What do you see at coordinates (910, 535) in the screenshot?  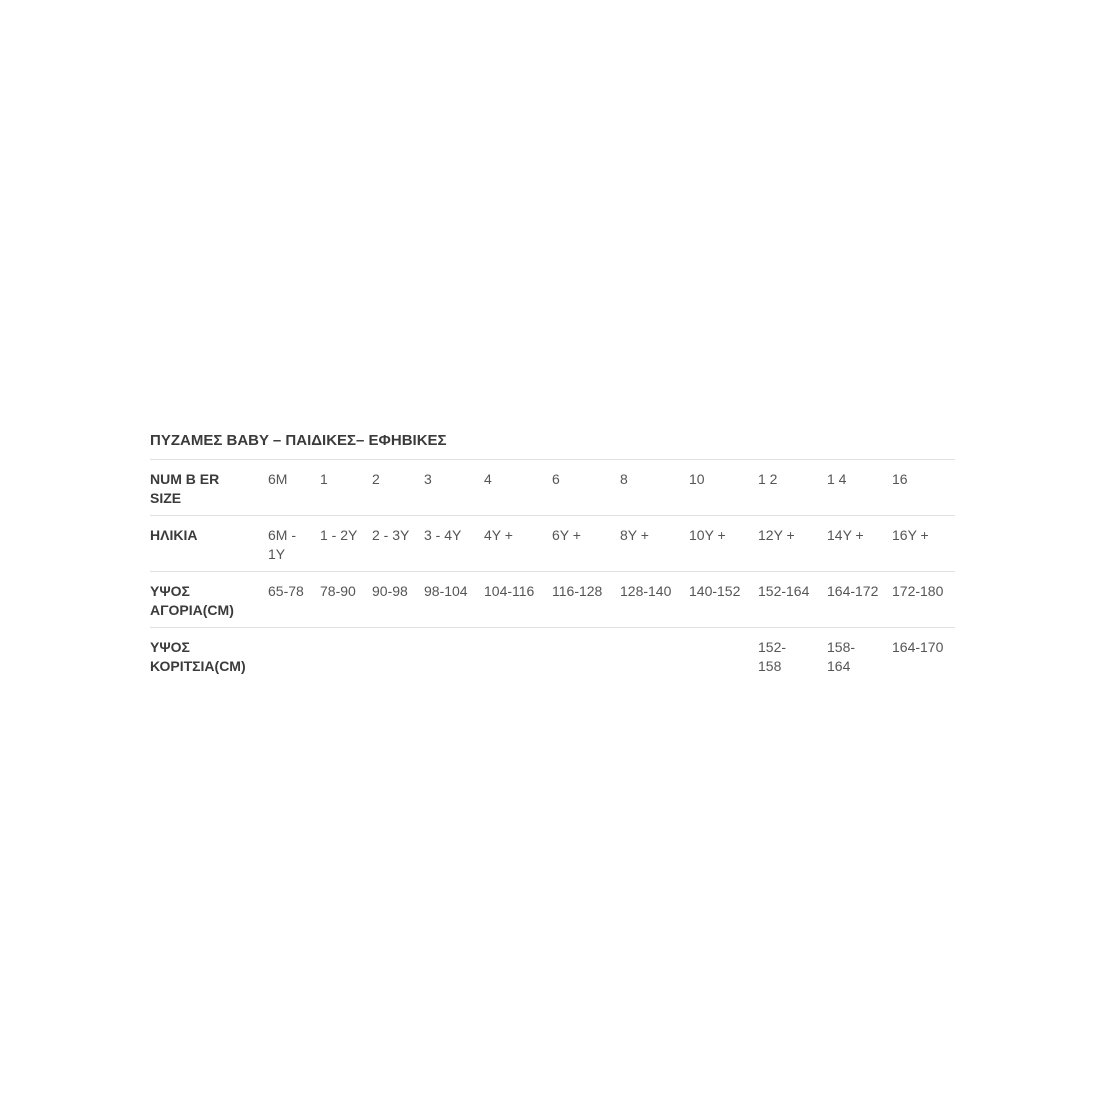 I see `table-cell: 16Y +` at bounding box center [910, 535].